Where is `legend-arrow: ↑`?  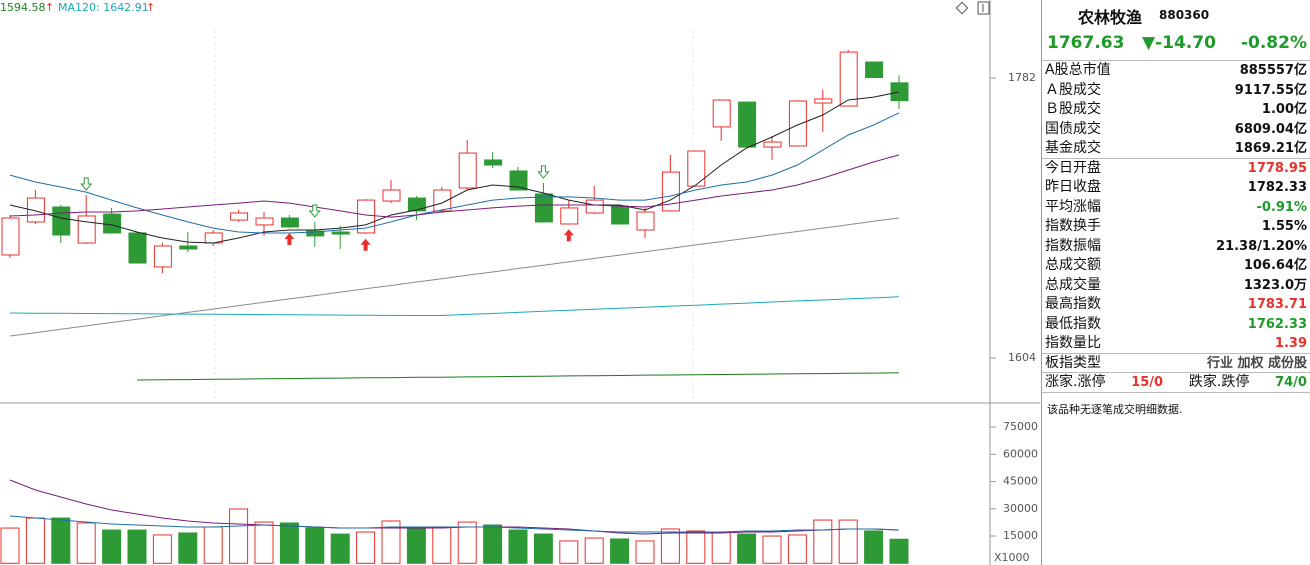 legend-arrow: ↑ is located at coordinates (150, 7).